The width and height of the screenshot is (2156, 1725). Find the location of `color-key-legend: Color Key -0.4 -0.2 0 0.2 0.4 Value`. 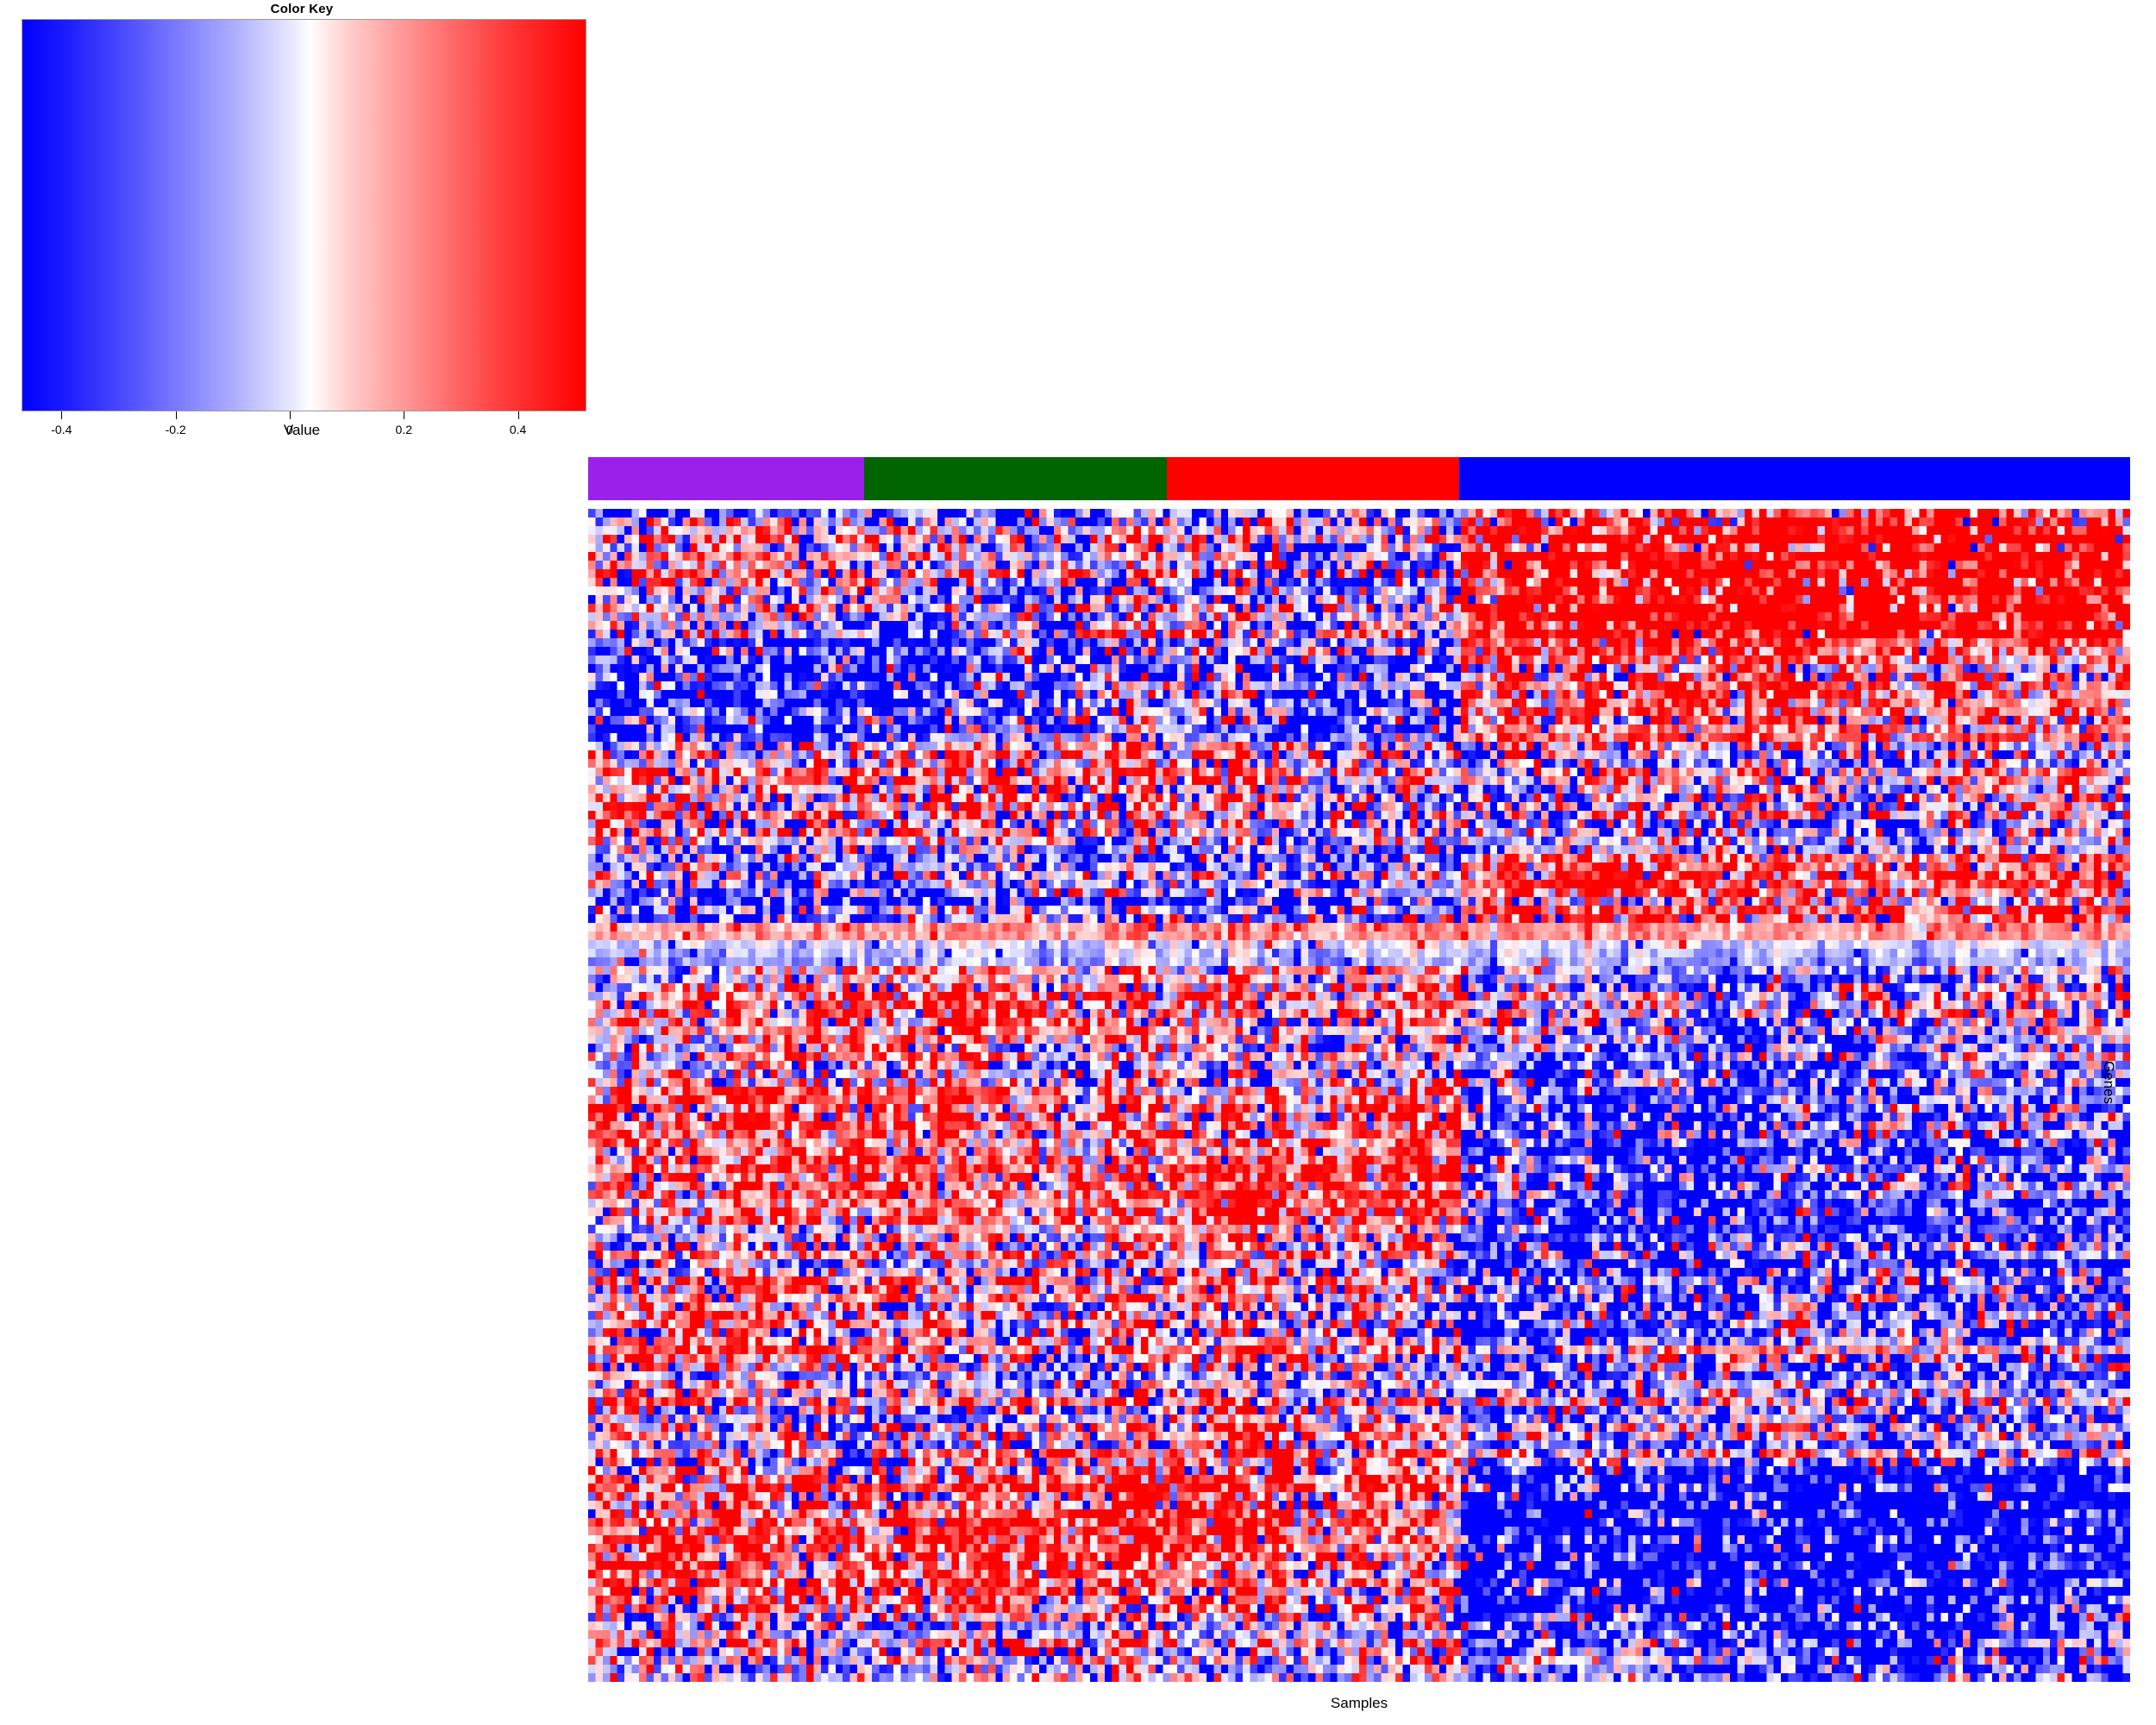

color-key-legend: Color Key -0.4 -0.2 0 0.2 0.4 Value is located at coordinates (302, 224).